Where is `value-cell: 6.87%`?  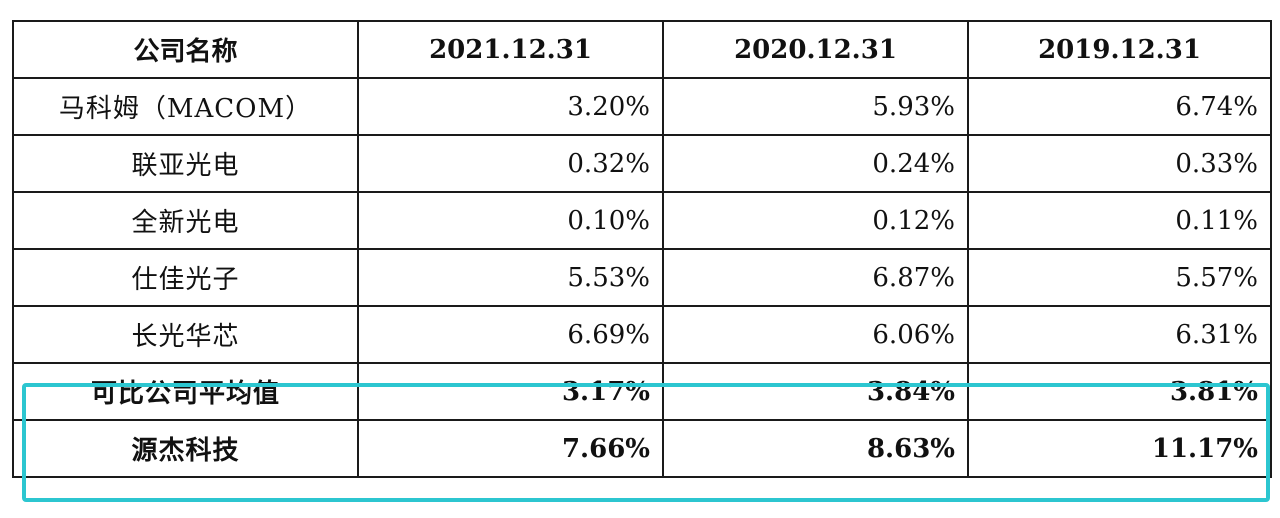
value-cell: 6.87% is located at coordinates (815, 277).